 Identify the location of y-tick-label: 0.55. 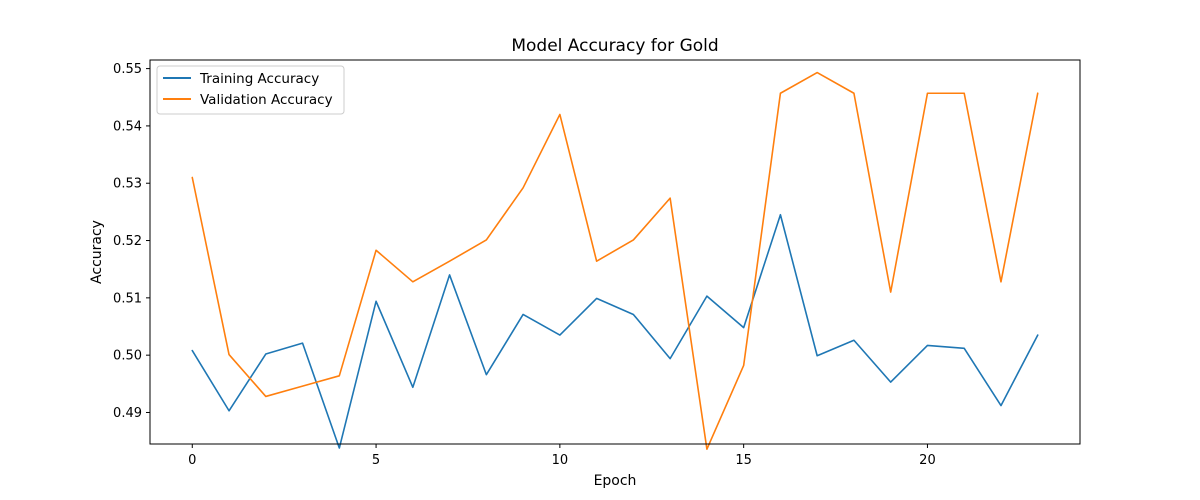
(127, 69).